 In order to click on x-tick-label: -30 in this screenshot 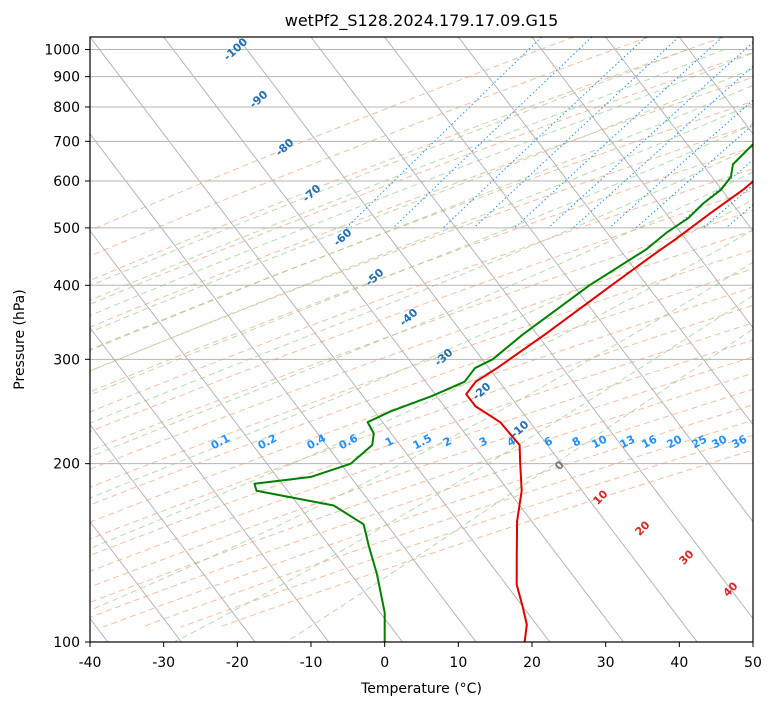, I will do `click(163, 663)`.